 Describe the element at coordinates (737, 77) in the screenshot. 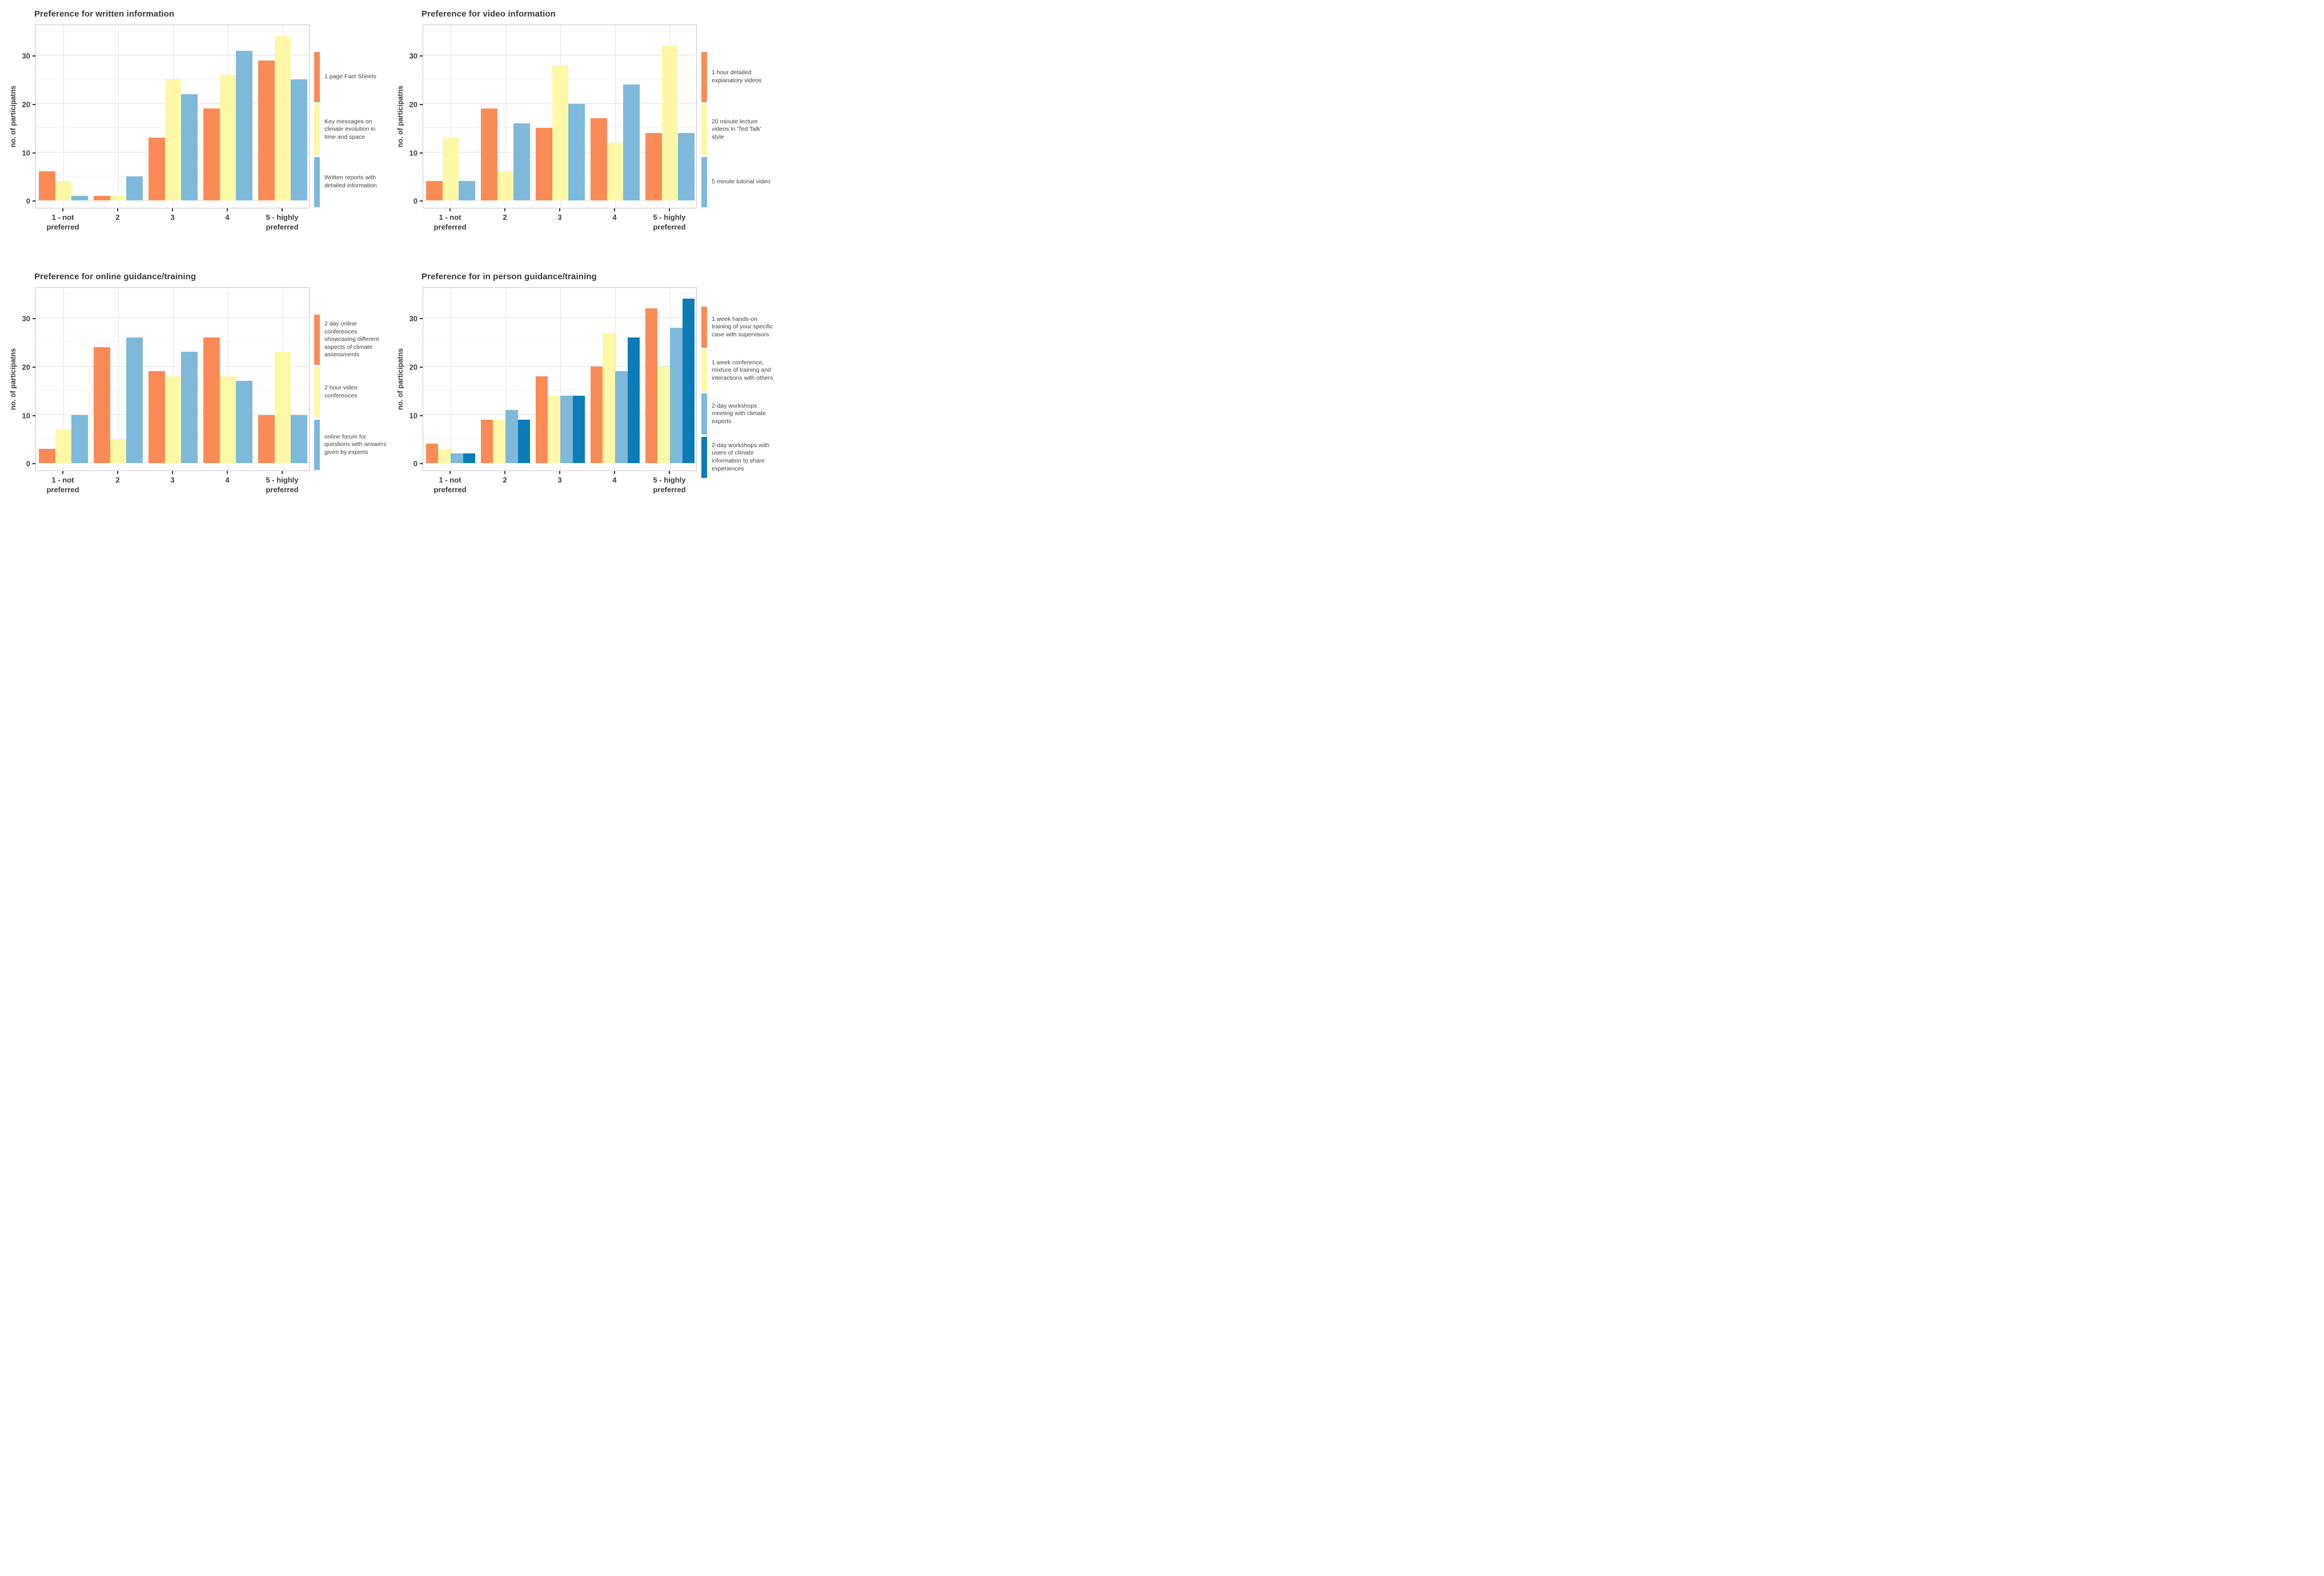

I see `legend-item: 1 hour detailed explanatory videos` at that location.